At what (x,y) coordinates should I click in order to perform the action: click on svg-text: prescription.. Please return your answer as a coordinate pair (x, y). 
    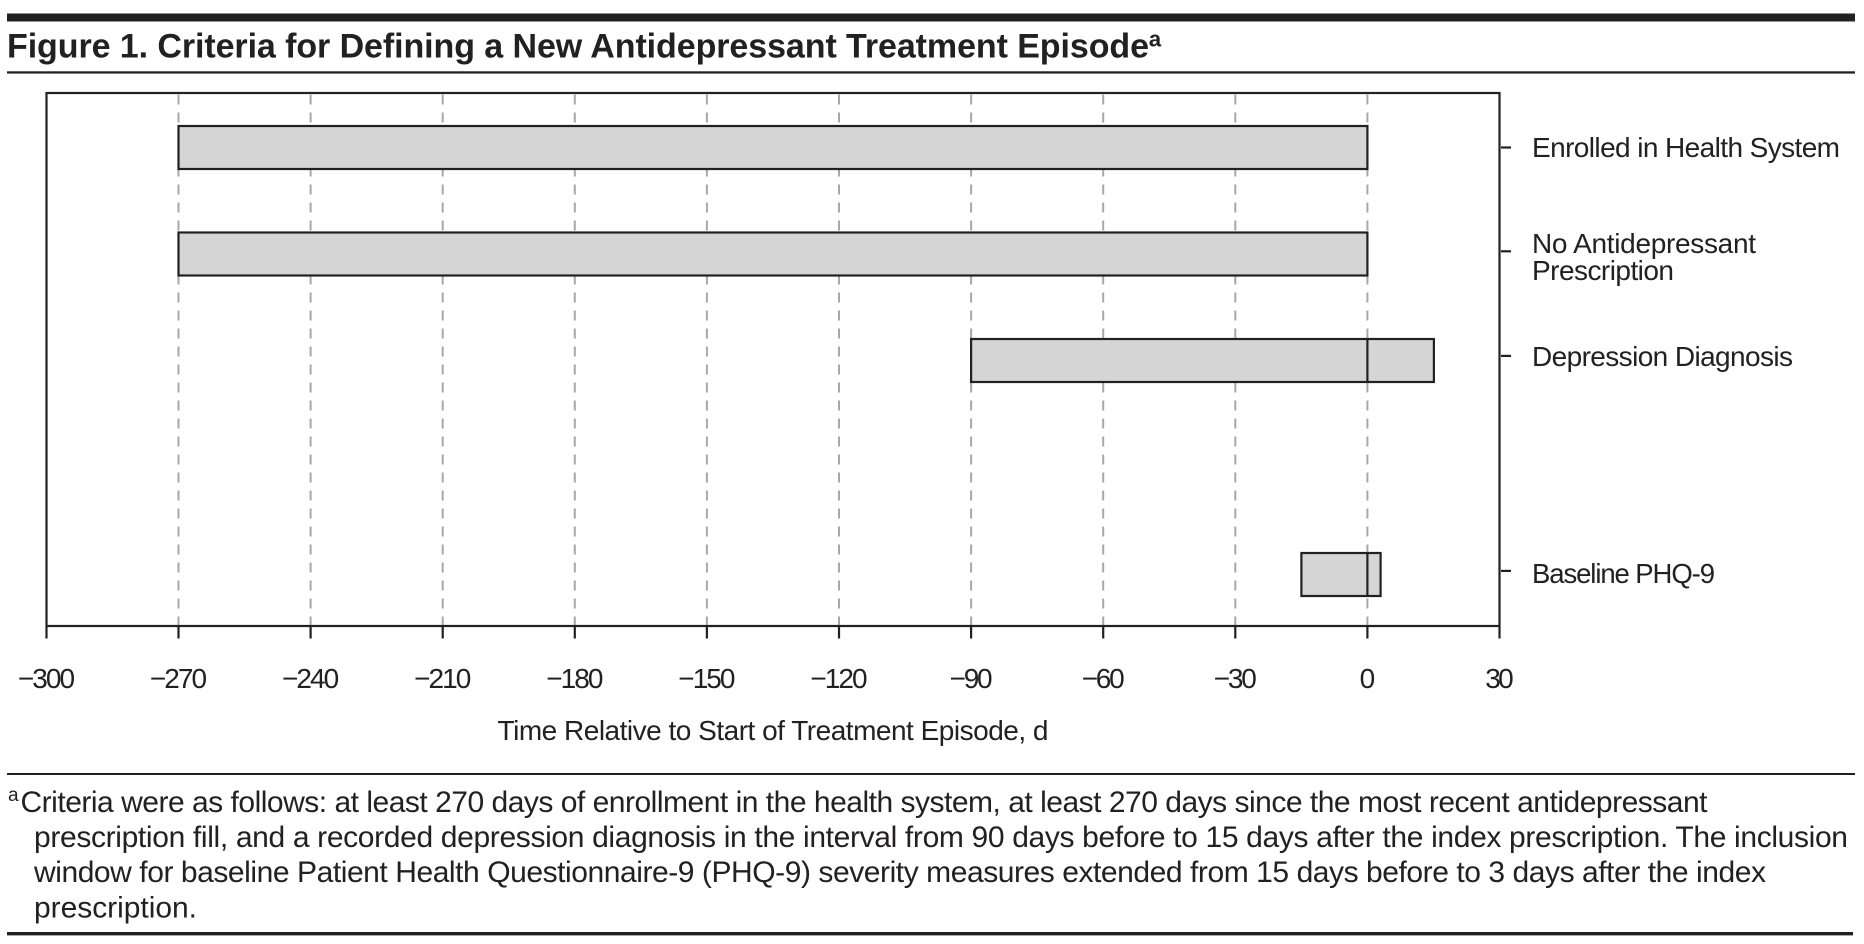
    Looking at the image, I should click on (115, 908).